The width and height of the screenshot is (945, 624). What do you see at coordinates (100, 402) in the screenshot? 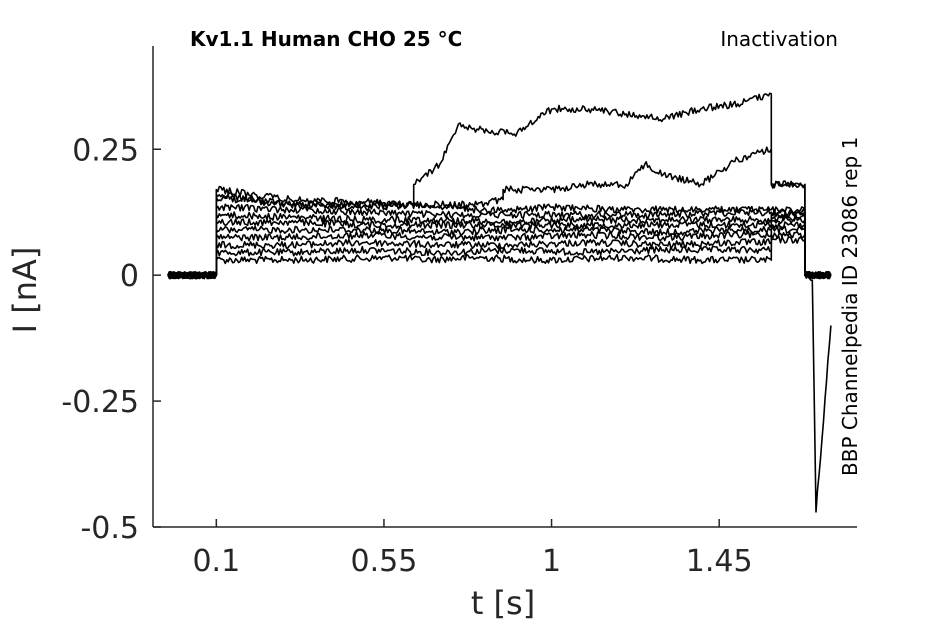
I see `y-tick-label: -0.25` at bounding box center [100, 402].